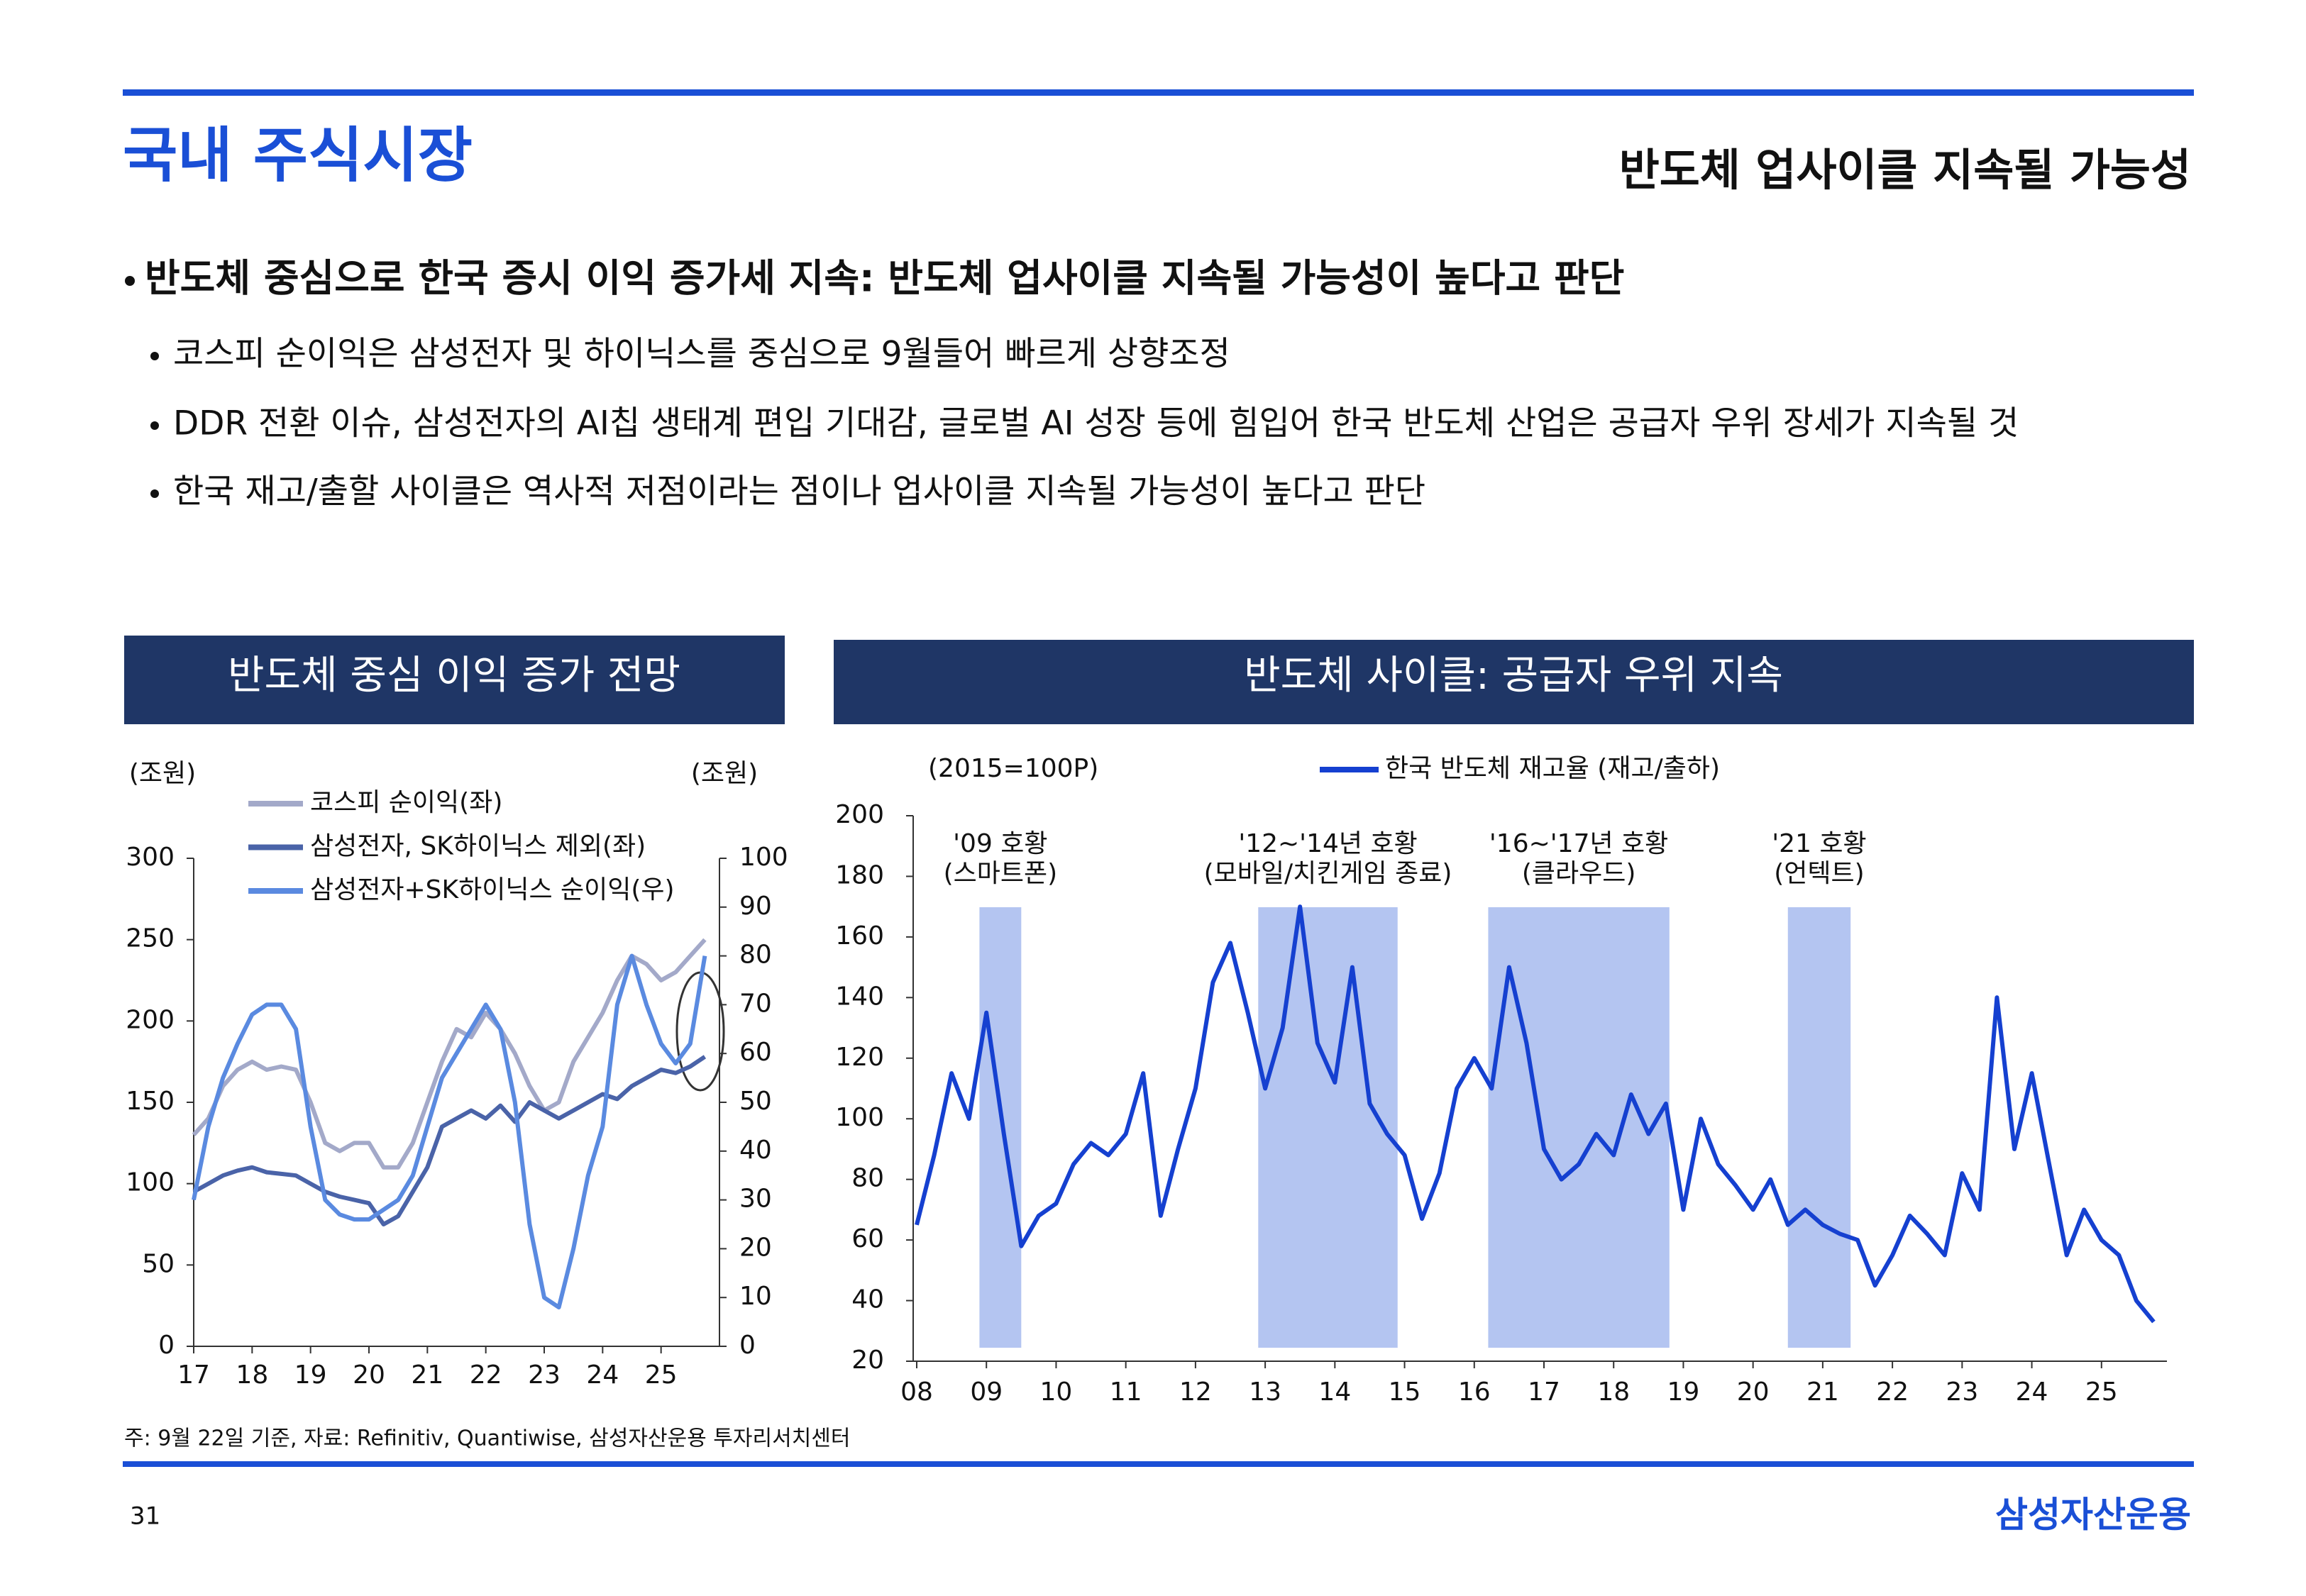 Image resolution: width=2306 pixels, height=1596 pixels. I want to click on y2-tick-label: 20, so click(755, 1247).